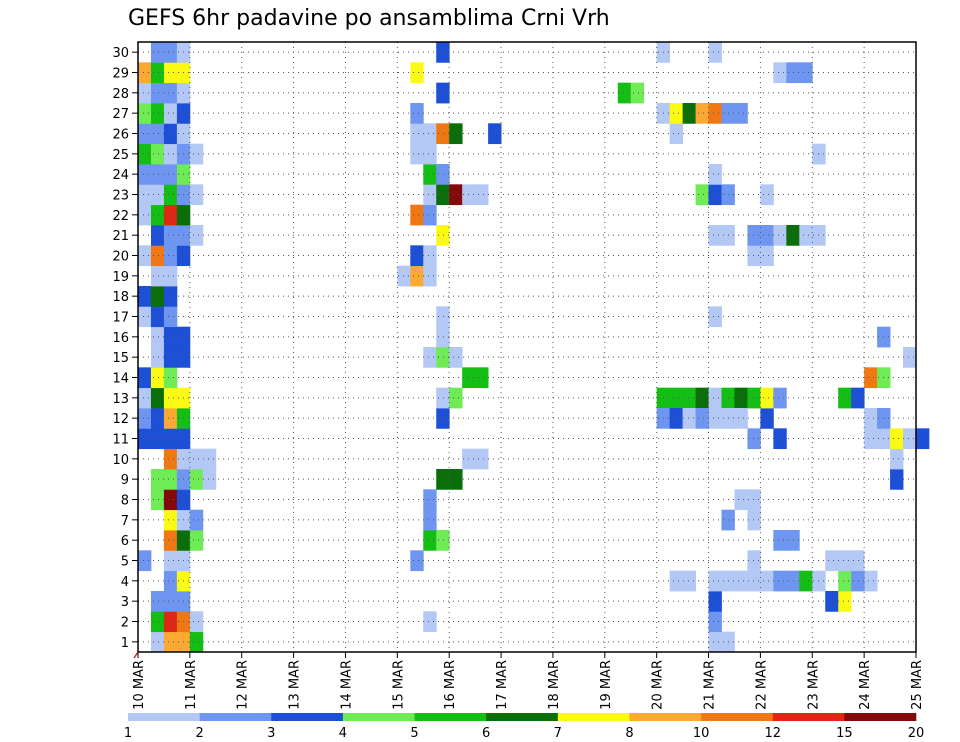 This screenshot has width=960, height=742. What do you see at coordinates (558, 733) in the screenshot?
I see `colorbar-label: 7` at bounding box center [558, 733].